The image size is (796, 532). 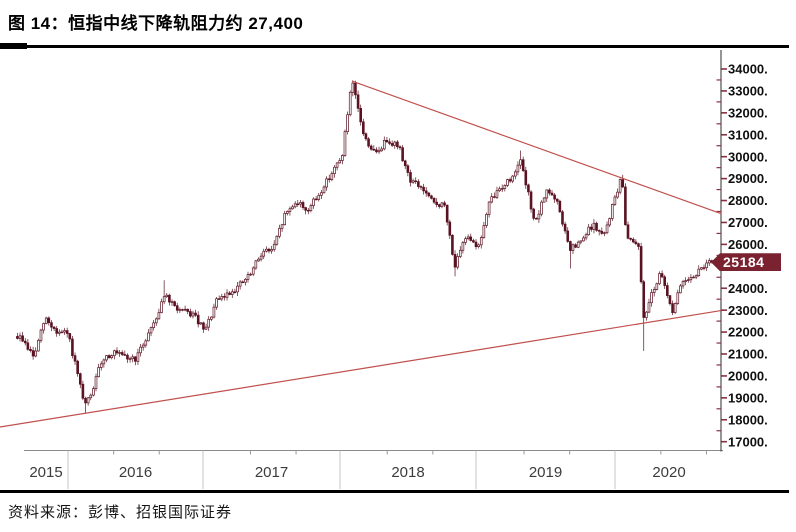 I want to click on y-tick-label: 18000., so click(x=748, y=419).